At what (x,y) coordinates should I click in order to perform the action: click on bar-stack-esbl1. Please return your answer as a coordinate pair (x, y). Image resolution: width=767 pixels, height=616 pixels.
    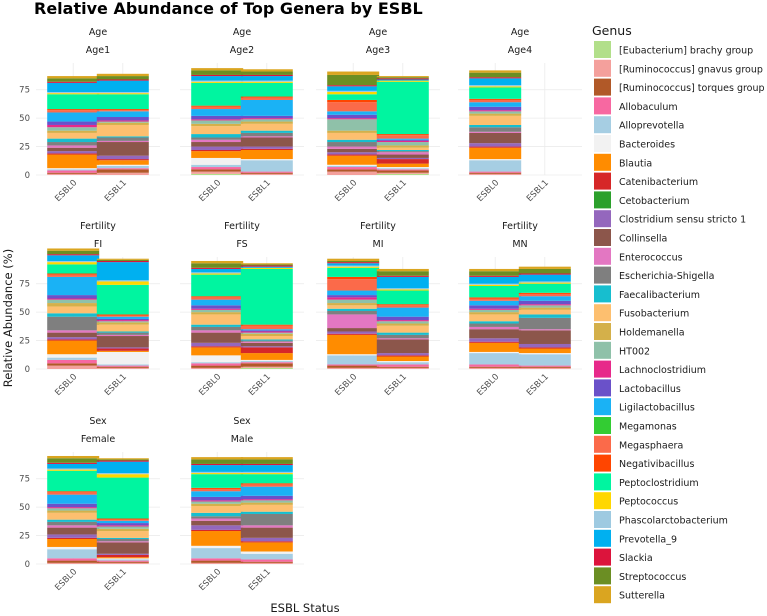
    Looking at the image, I should click on (266, 122).